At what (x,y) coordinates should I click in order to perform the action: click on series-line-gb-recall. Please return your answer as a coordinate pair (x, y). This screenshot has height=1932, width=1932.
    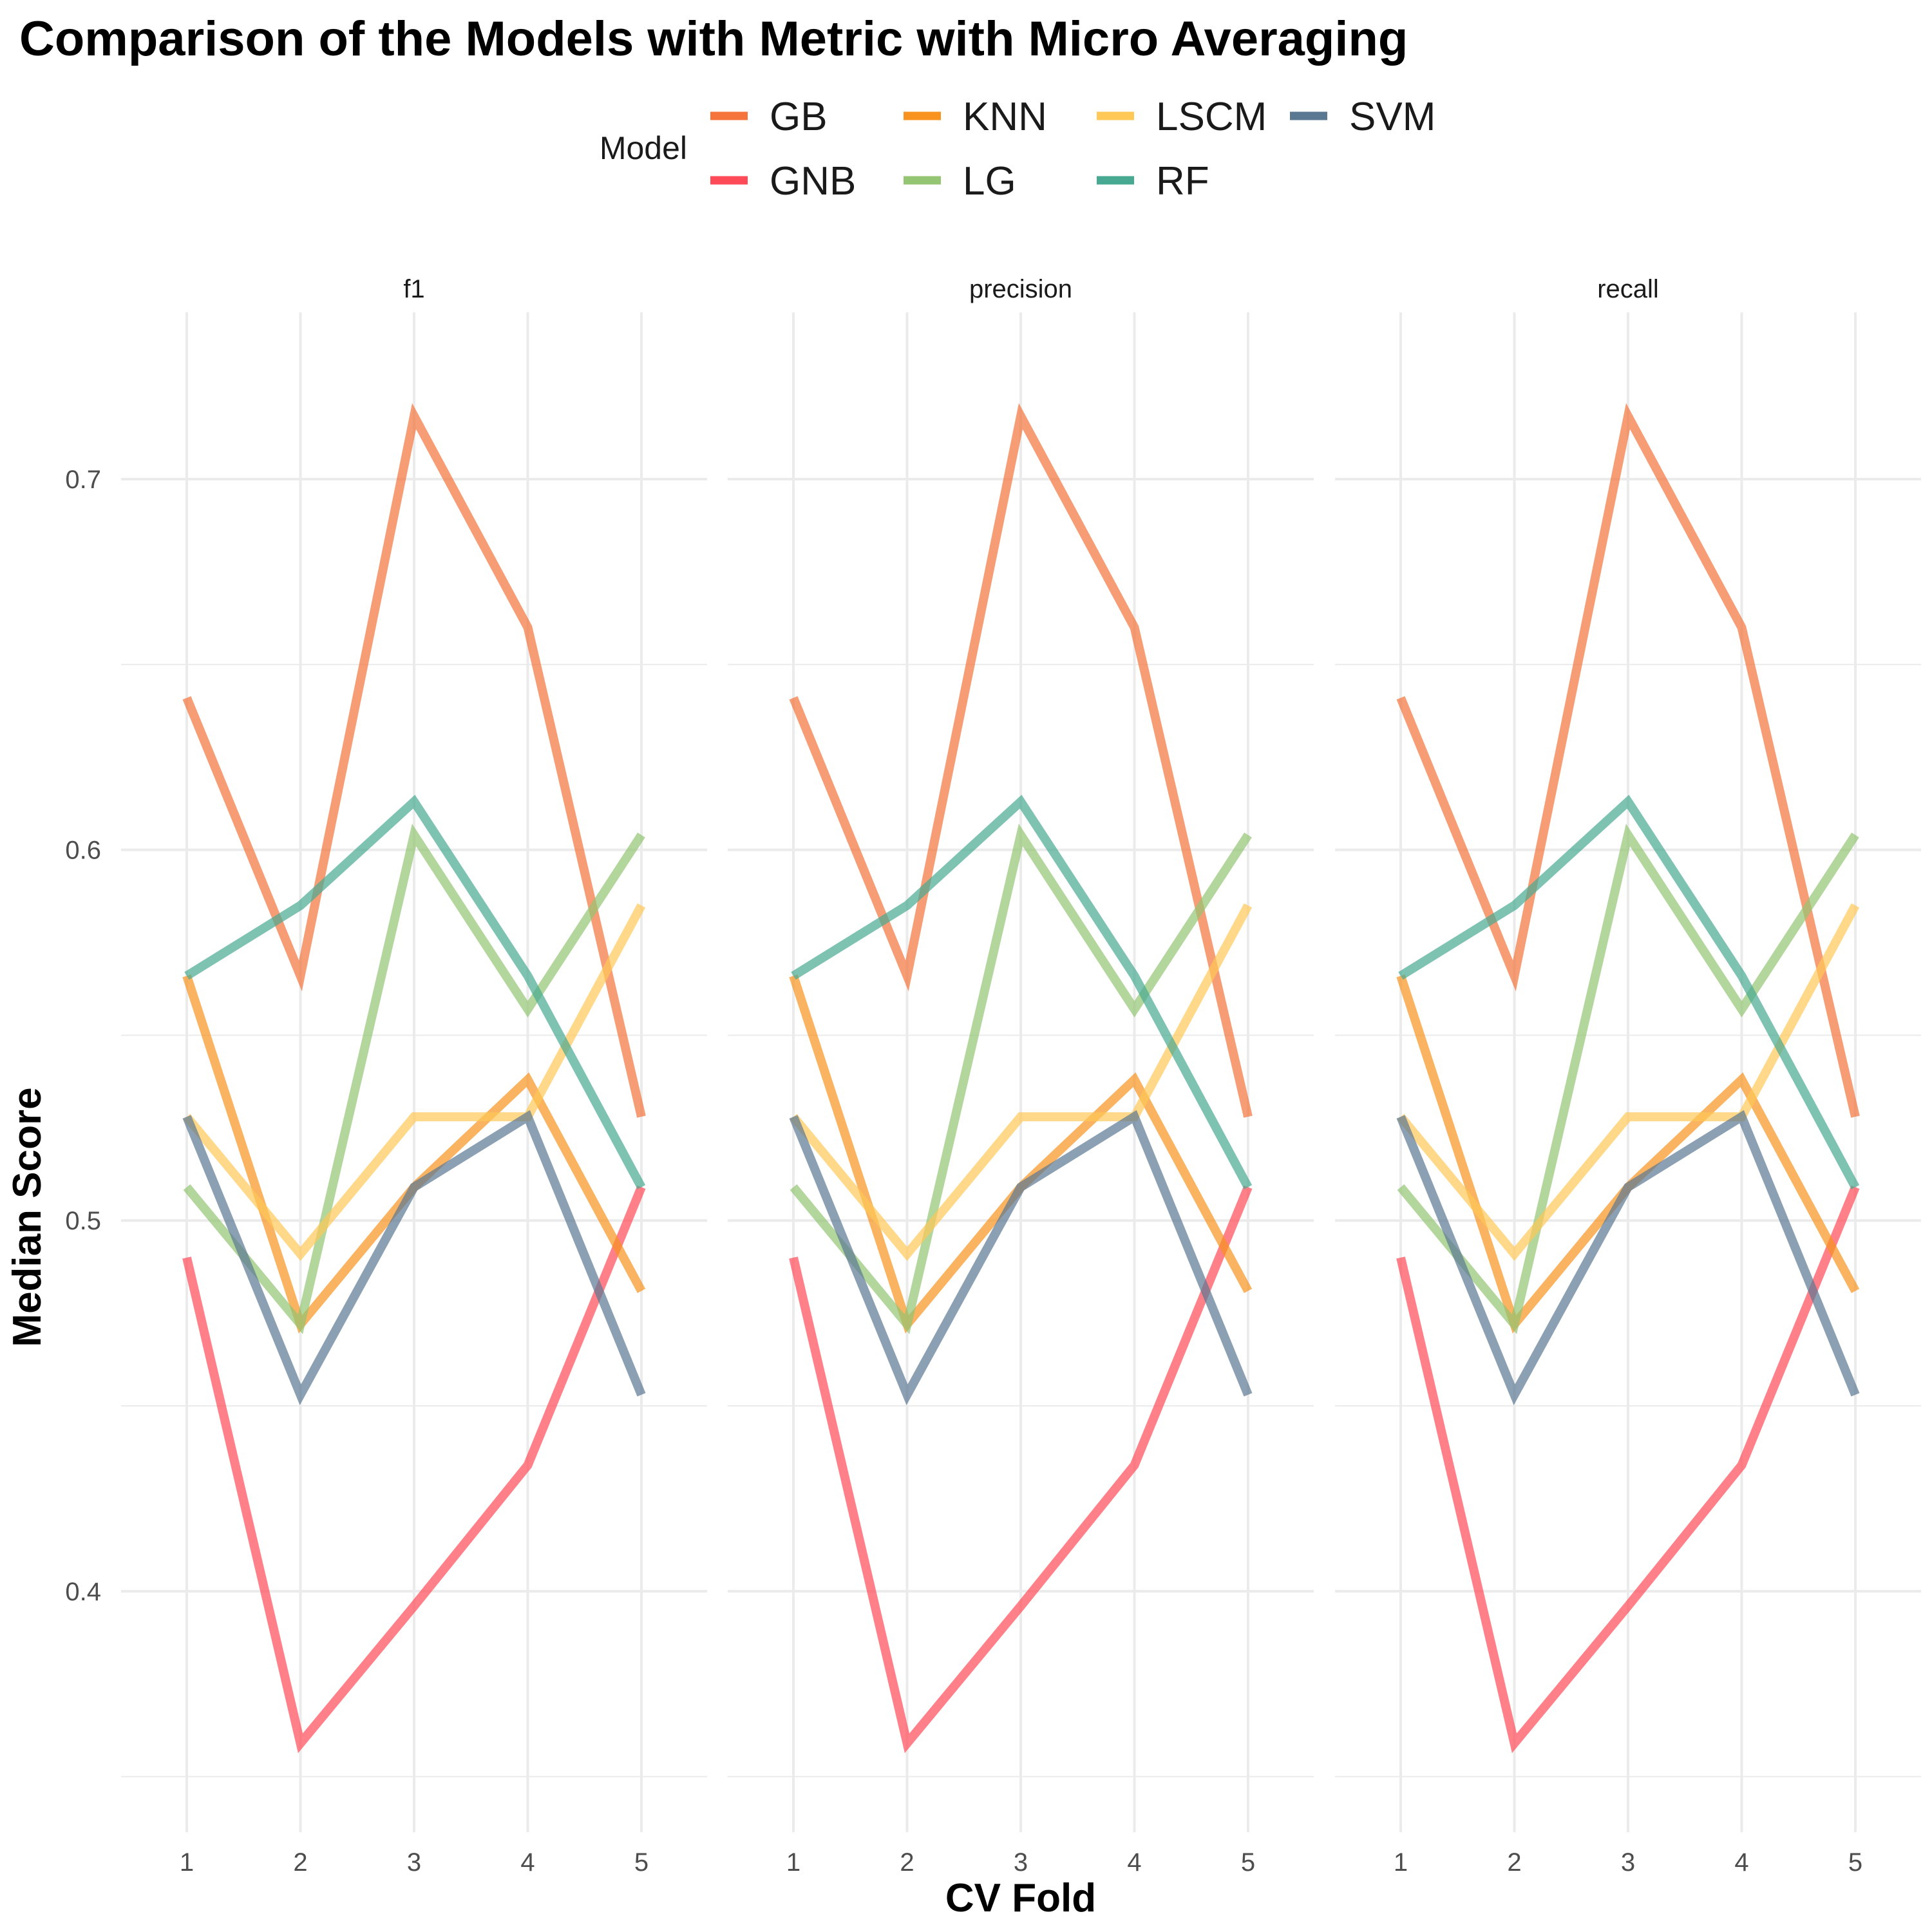
    Looking at the image, I should click on (1628, 760).